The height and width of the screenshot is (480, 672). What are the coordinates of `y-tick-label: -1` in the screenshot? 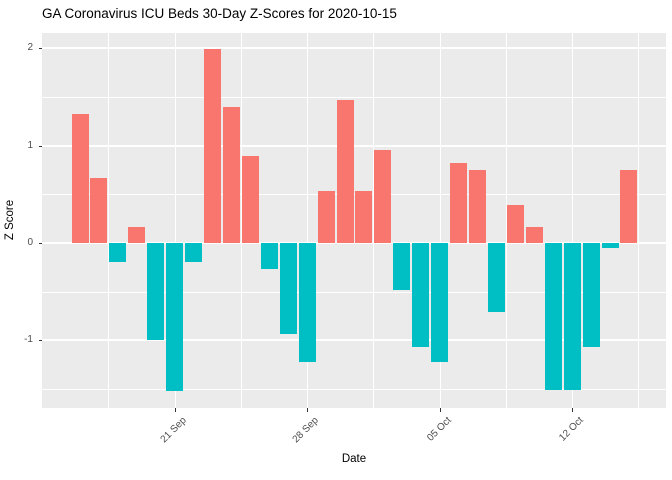 It's located at (28, 340).